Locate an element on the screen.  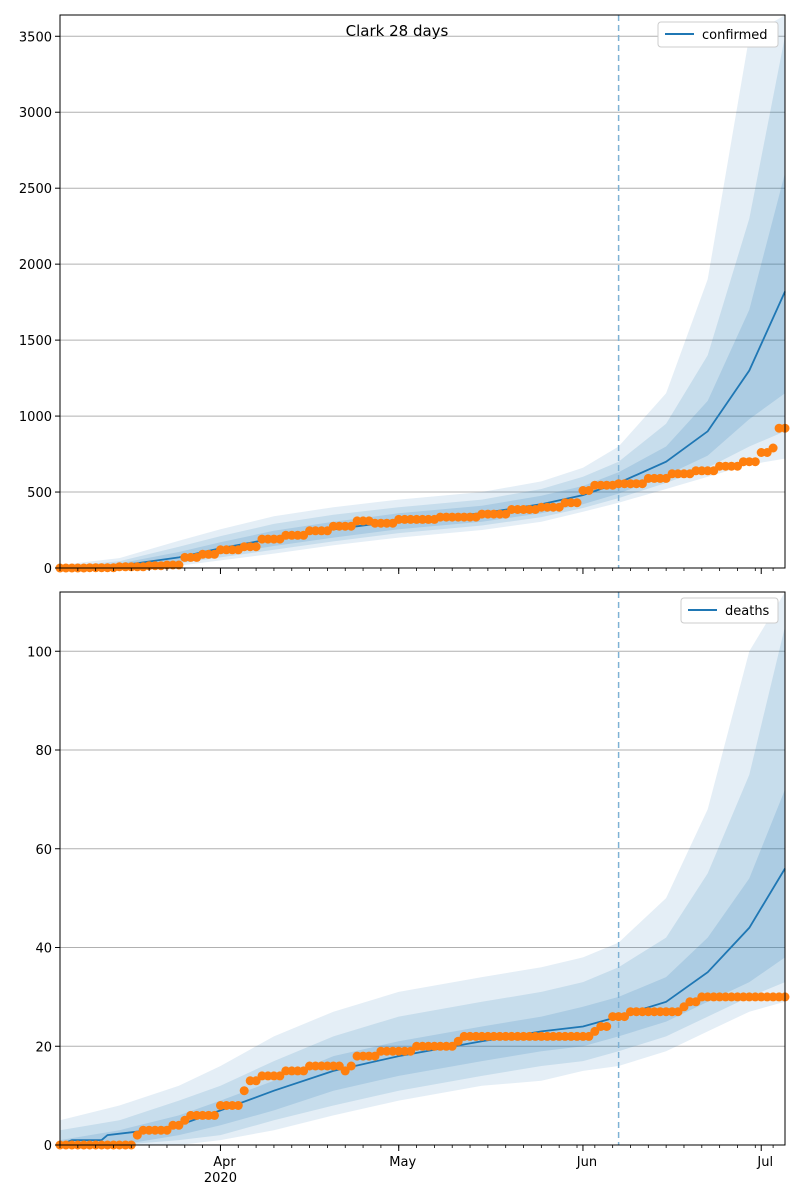
deaths-legend-label: deaths is located at coordinates (747, 611).